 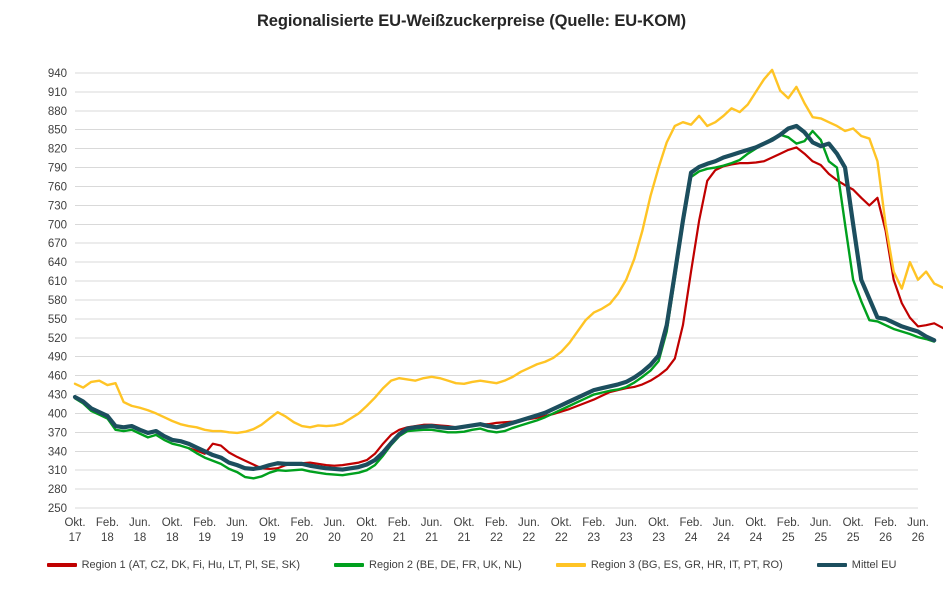 What do you see at coordinates (57, 150) in the screenshot?
I see `y-axis-tick-label: 820` at bounding box center [57, 150].